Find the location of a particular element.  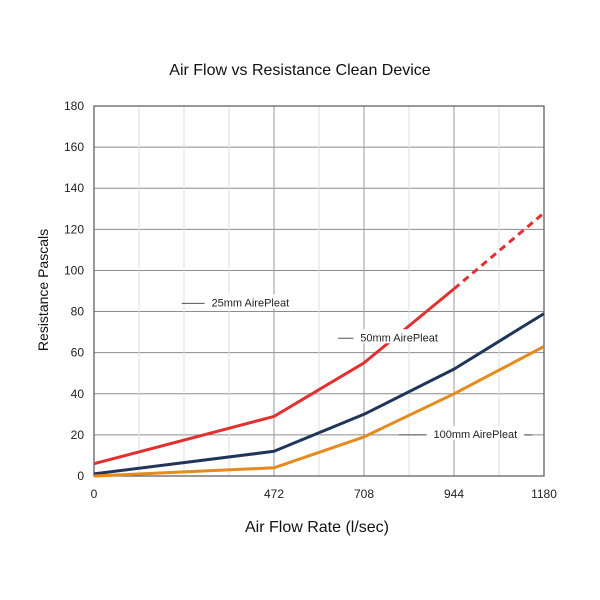

series-label: 25mm AirePleat is located at coordinates (251, 303).